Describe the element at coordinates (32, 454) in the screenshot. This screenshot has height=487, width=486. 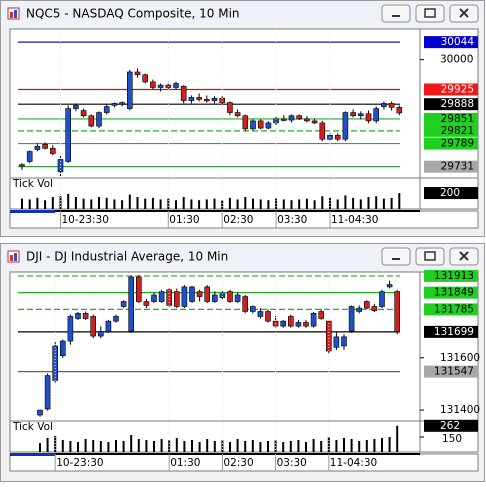
I see `scroll-marker` at that location.